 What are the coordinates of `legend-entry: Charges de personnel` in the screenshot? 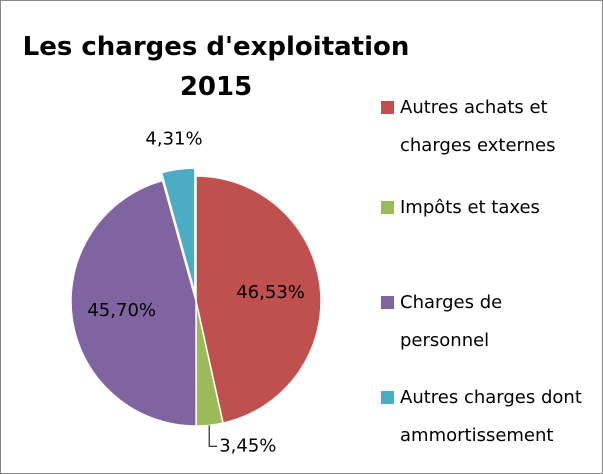 It's located at (488, 322).